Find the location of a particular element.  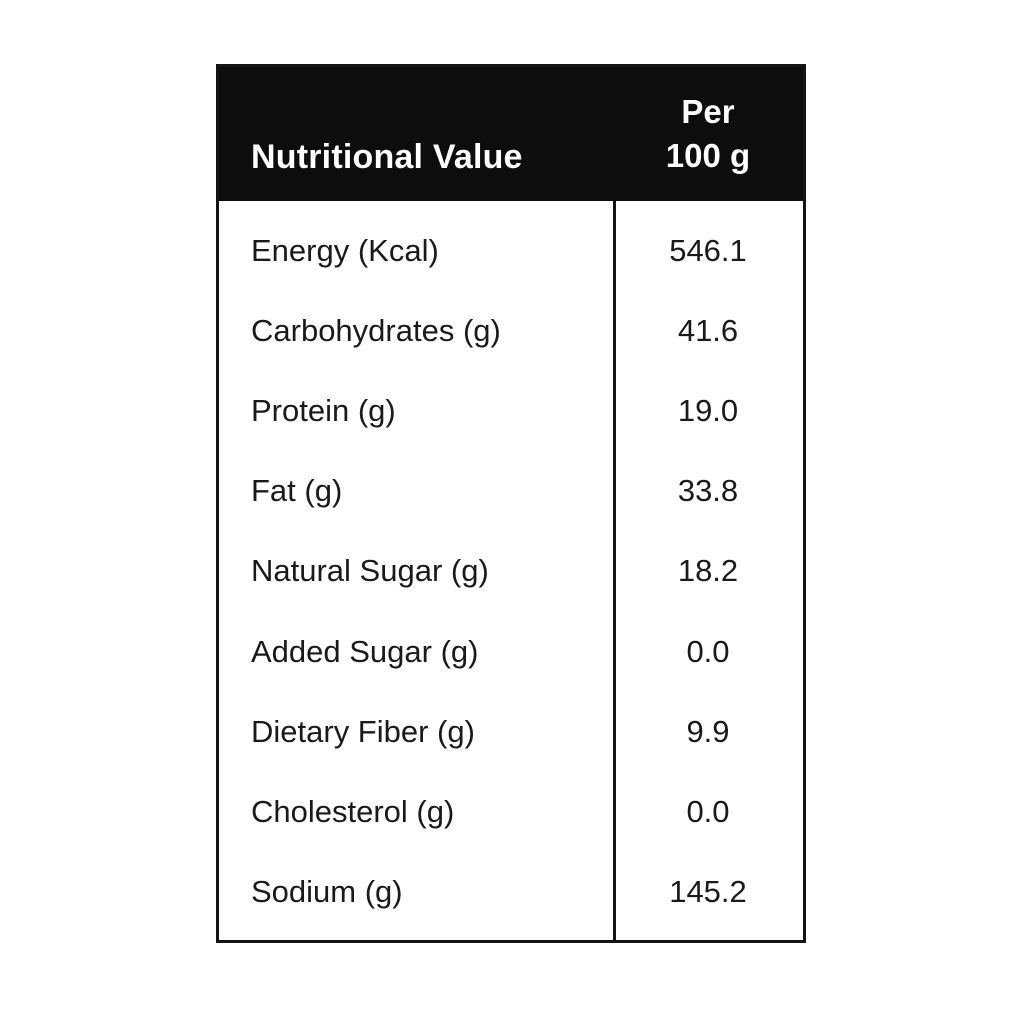

row-value: 145.2 is located at coordinates (708, 891).